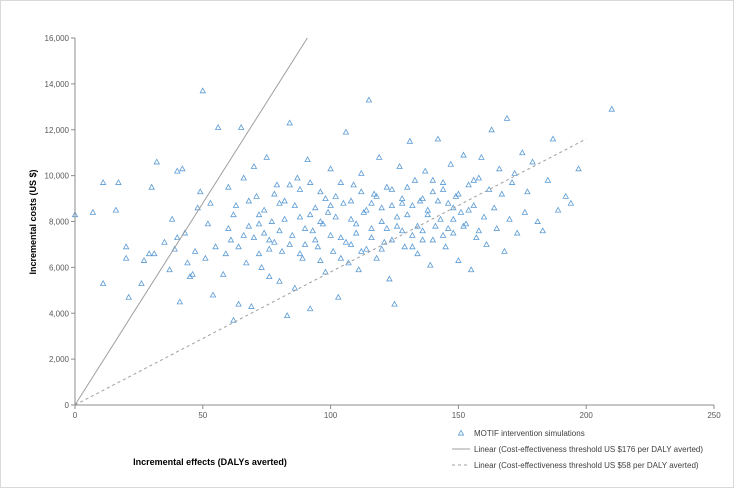  What do you see at coordinates (397, 412) in the screenshot?
I see `x-tick-labels: 0 50 100 150 200 250` at bounding box center [397, 412].